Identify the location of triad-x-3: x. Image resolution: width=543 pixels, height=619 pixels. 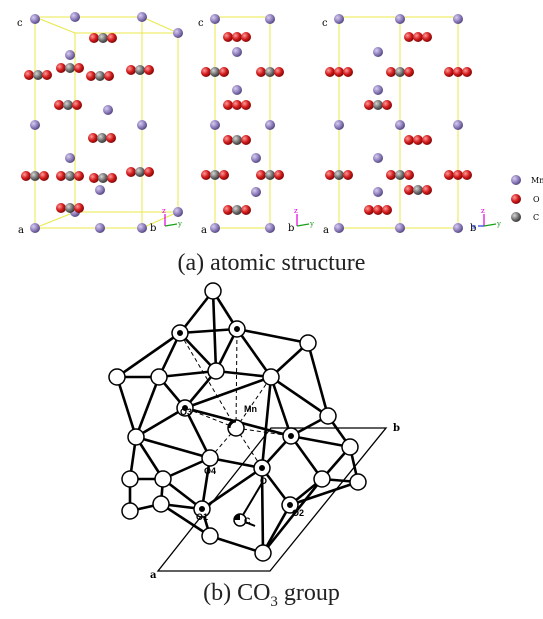
(474, 227).